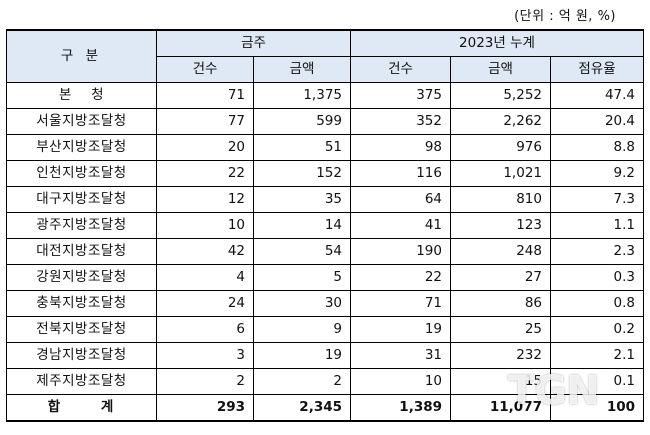 This screenshot has height=435, width=650. Describe the element at coordinates (400, 173) in the screenshot. I see `cum-count: 116` at that location.